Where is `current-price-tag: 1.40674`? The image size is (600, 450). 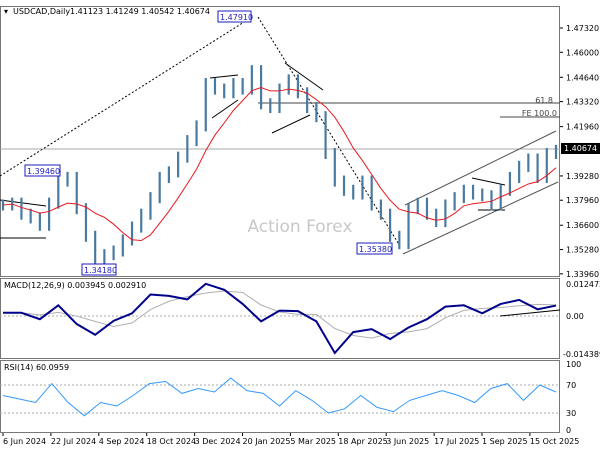
current-price-tag: 1.40674 is located at coordinates (580, 148).